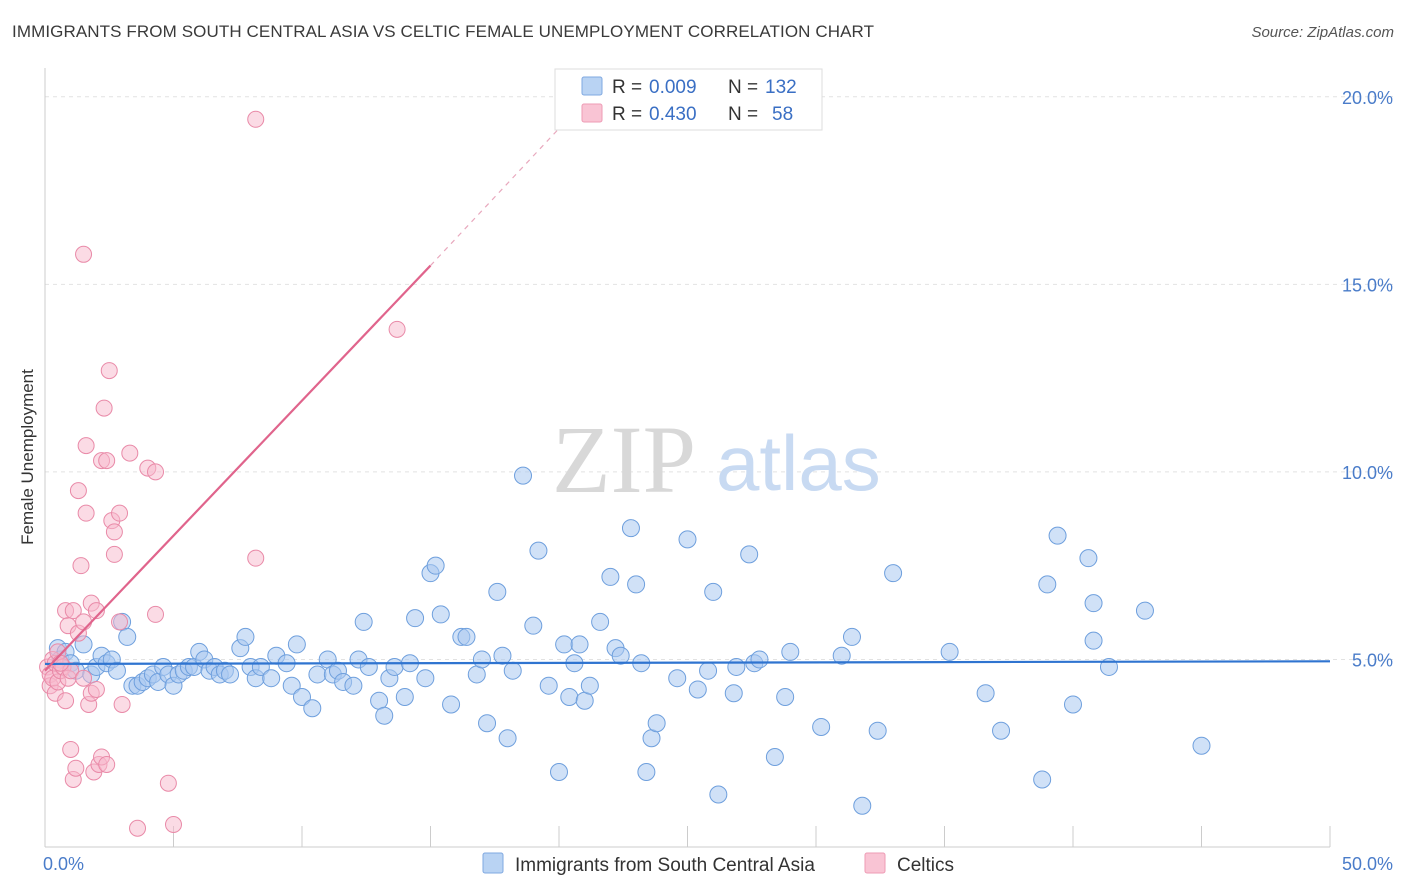 This screenshot has height=892, width=1406. Describe the element at coordinates (238, 468) in the screenshot. I see `trend-line-pink` at that location.